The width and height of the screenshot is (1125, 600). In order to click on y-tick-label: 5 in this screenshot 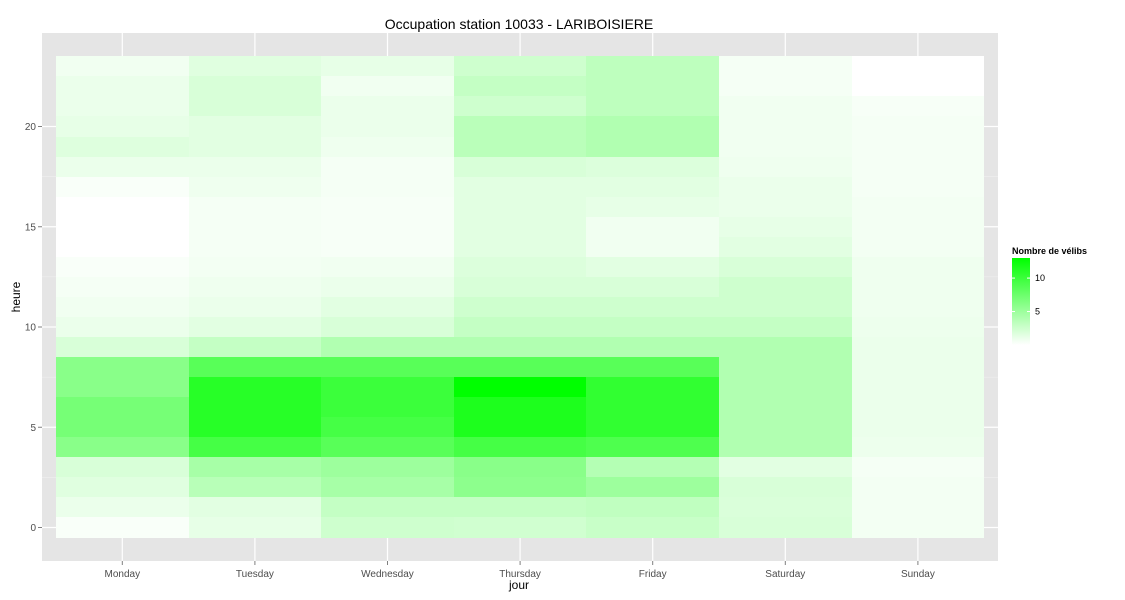, I will do `click(33, 428)`.